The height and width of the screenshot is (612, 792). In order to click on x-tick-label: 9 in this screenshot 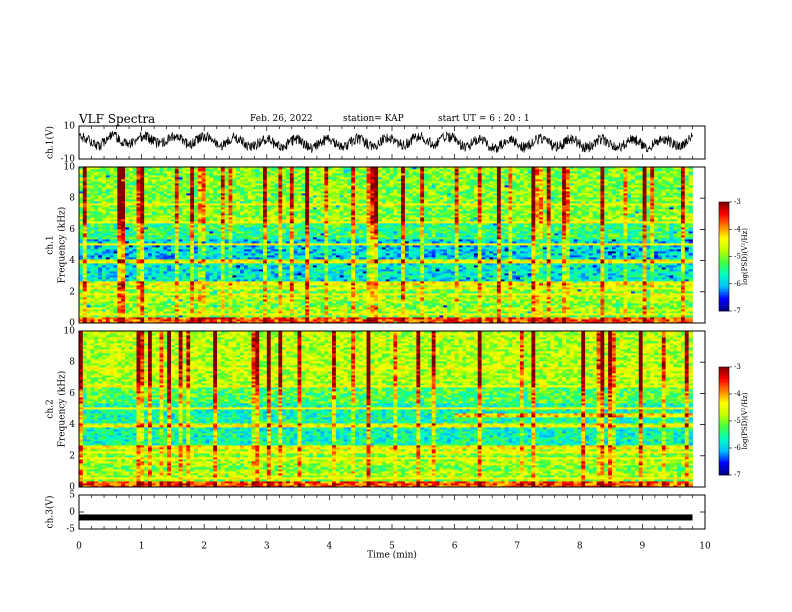, I will do `click(643, 547)`.